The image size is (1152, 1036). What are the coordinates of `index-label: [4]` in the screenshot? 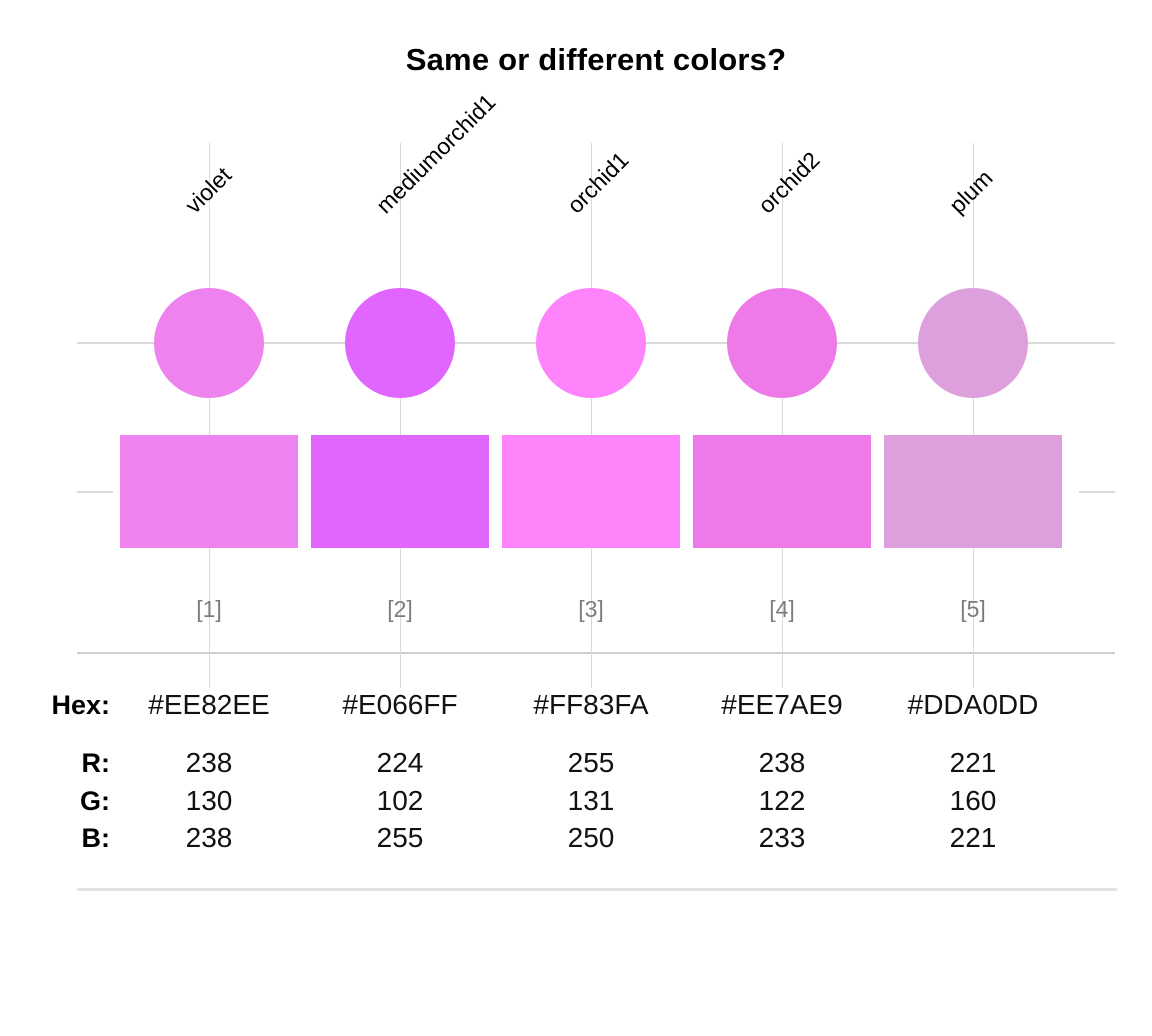 It's located at (782, 609).